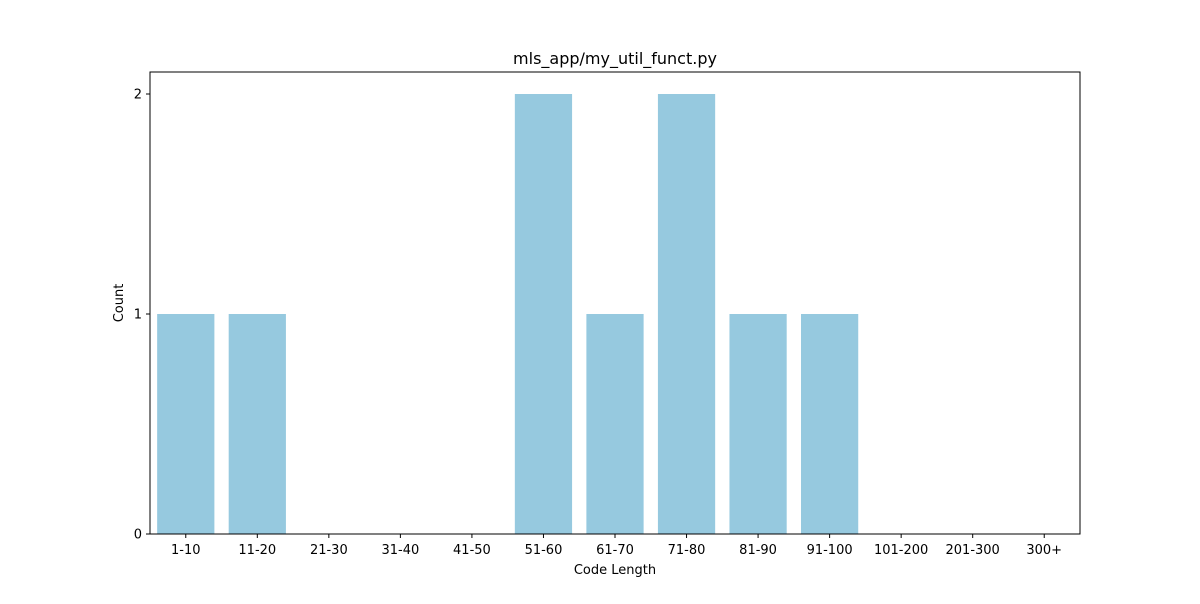 The height and width of the screenshot is (604, 1200). I want to click on x-tick-label: 91-100, so click(830, 550).